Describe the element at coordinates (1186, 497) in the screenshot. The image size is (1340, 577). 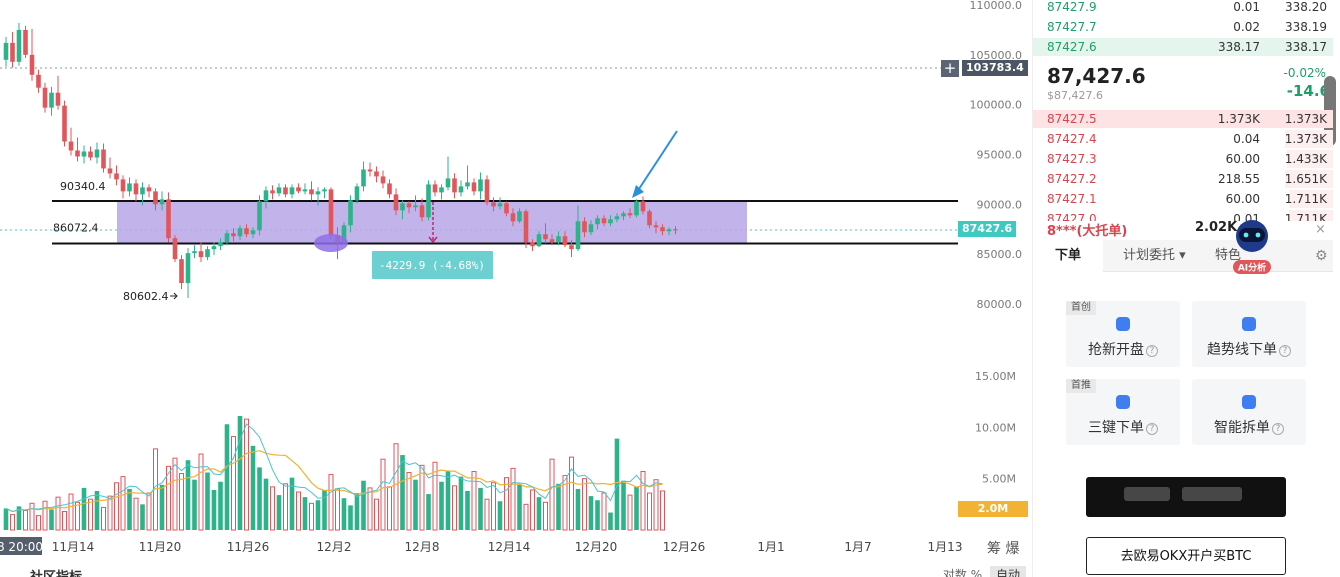
I see `promo-banner` at that location.